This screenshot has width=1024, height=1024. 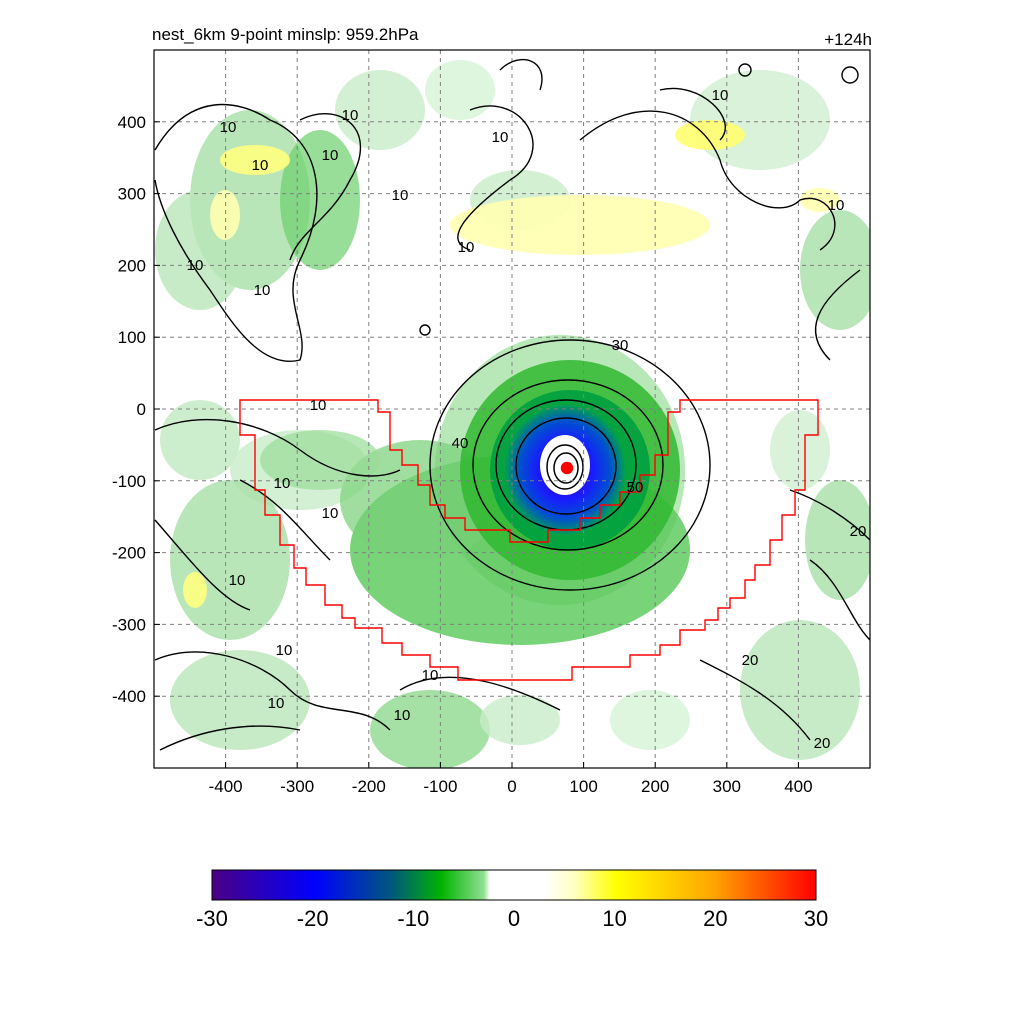 I want to click on y-tick-label: -200, so click(x=129, y=553).